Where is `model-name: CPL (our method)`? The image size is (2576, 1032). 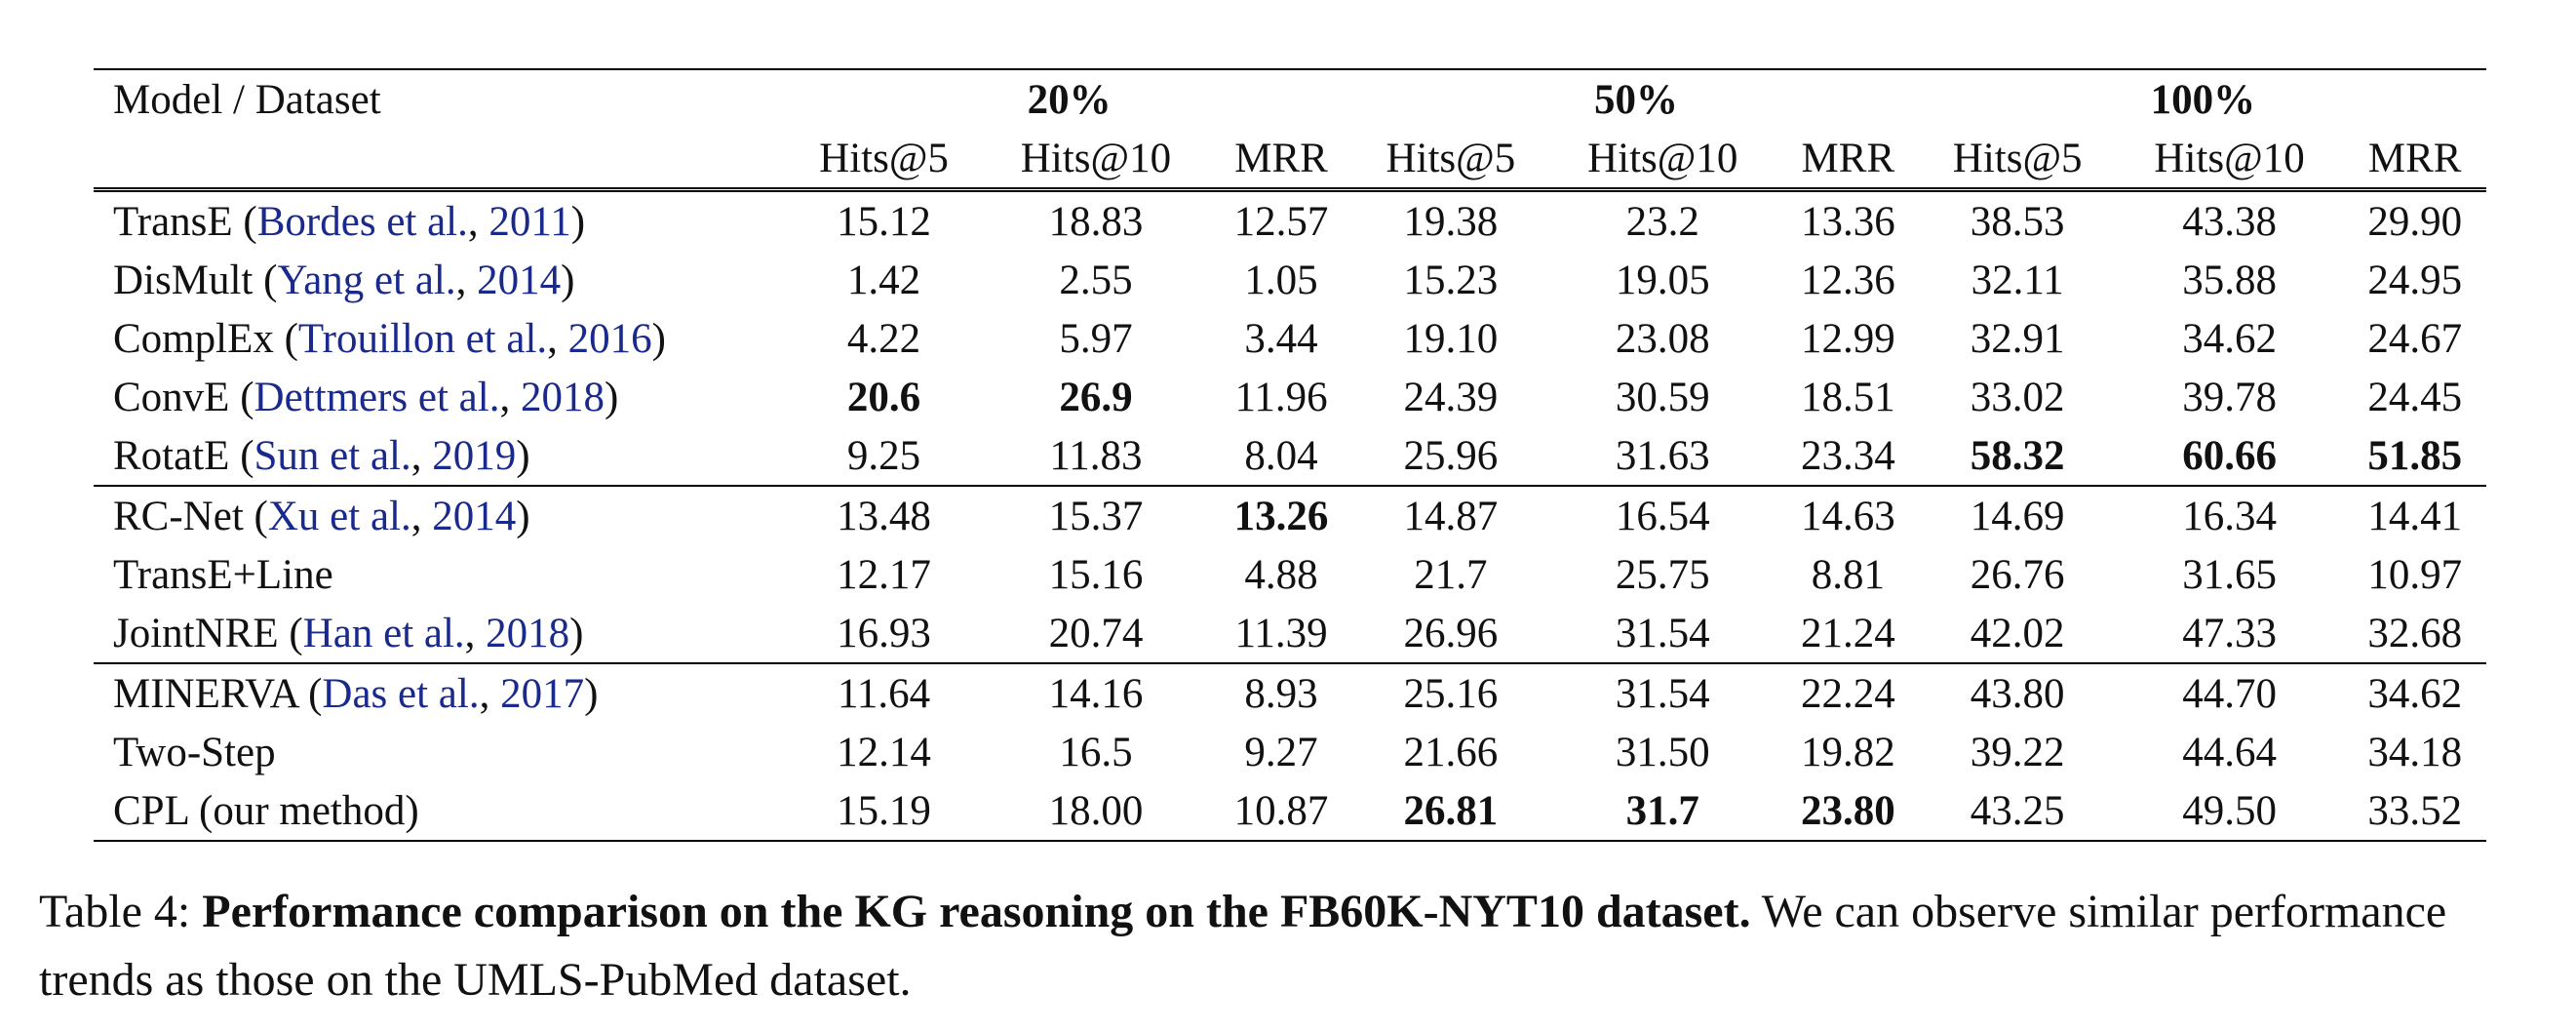 model-name: CPL (our method) is located at coordinates (266, 810).